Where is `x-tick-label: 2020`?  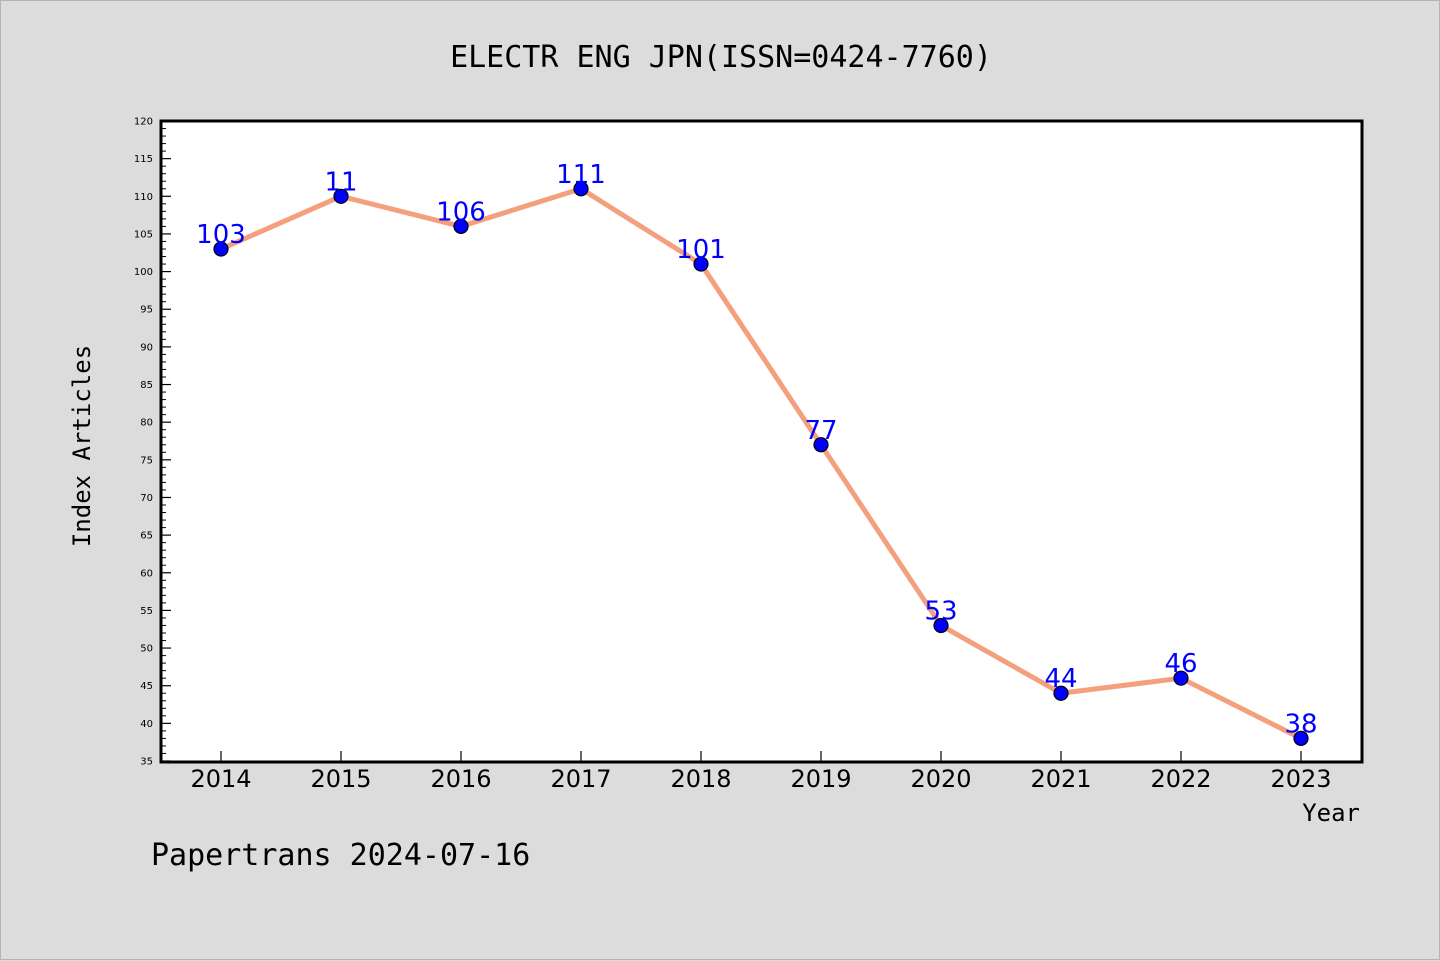 x-tick-label: 2020 is located at coordinates (940, 779).